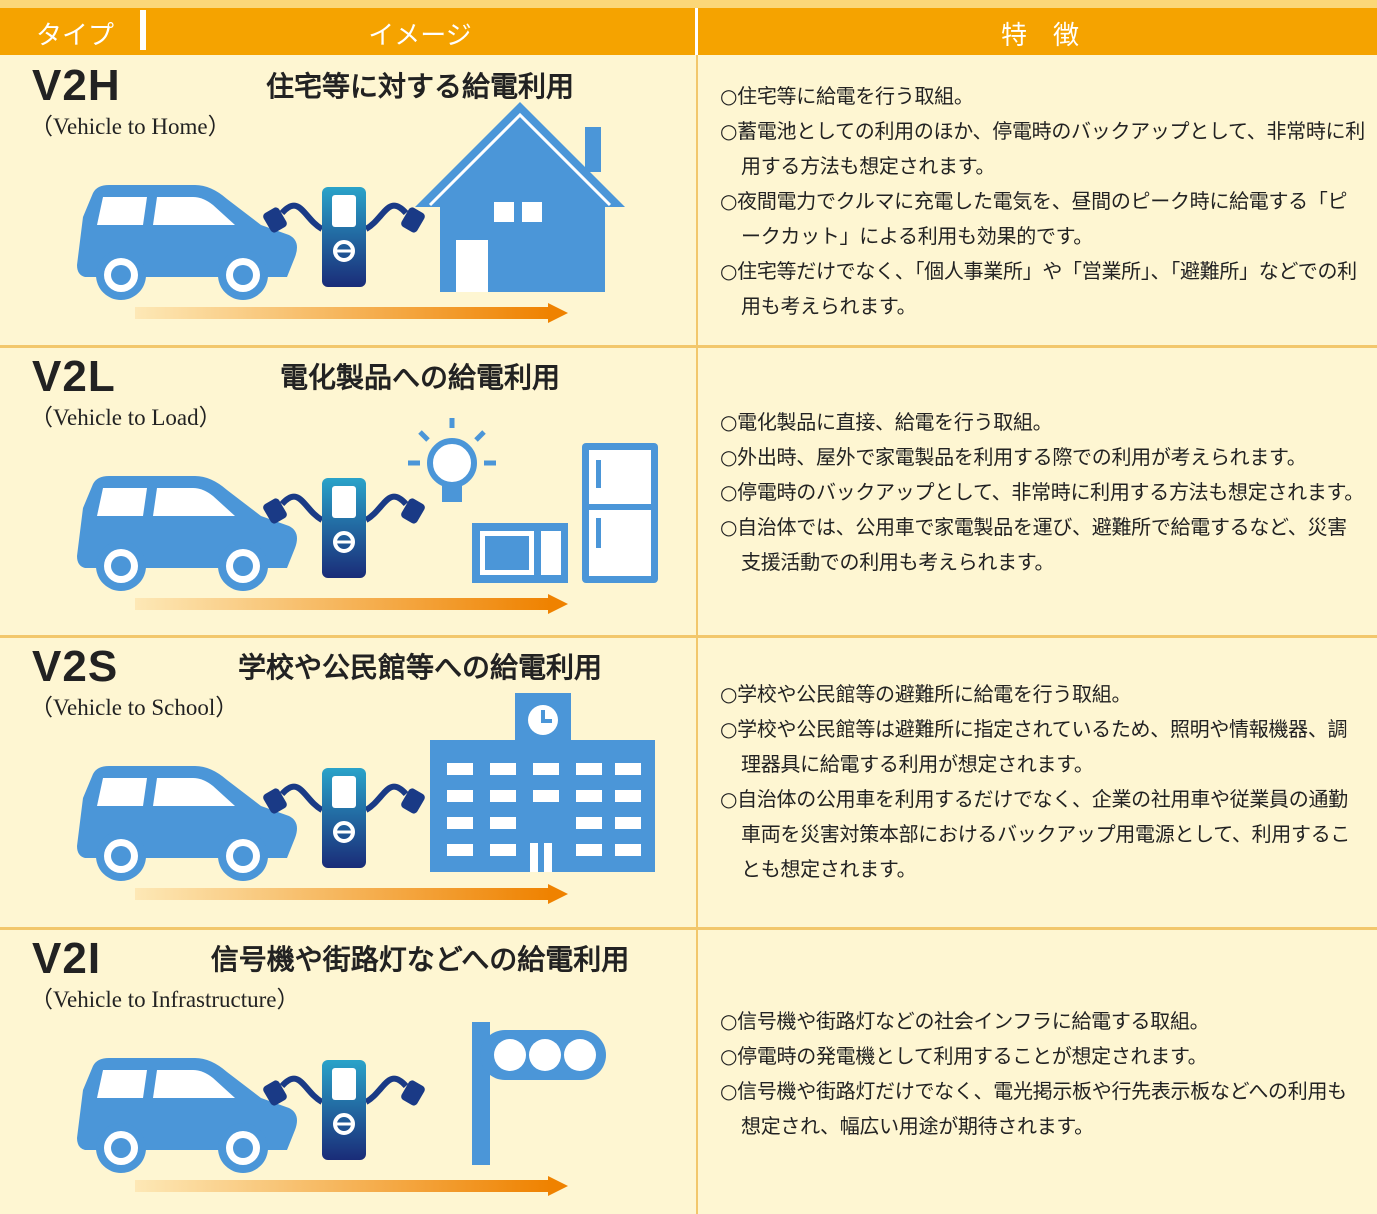  Describe the element at coordinates (366, 798) in the screenshot. I see `v2s-illustration` at that location.